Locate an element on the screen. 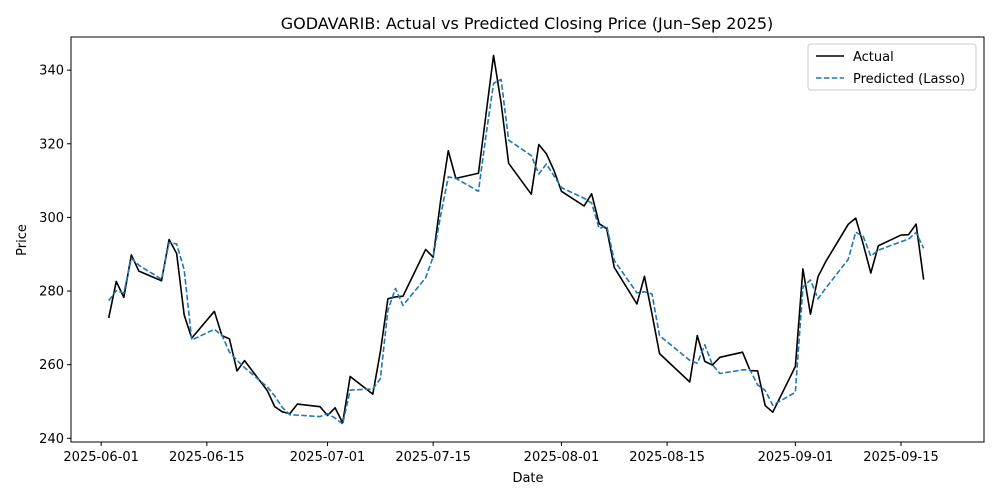  x-tick-label-7: 2025-09-15 is located at coordinates (901, 457).